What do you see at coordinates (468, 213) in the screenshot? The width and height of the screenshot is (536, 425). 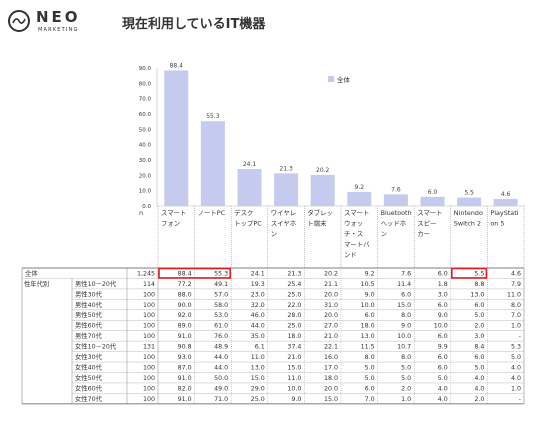 I see `category-label: Nintendo` at bounding box center [468, 213].